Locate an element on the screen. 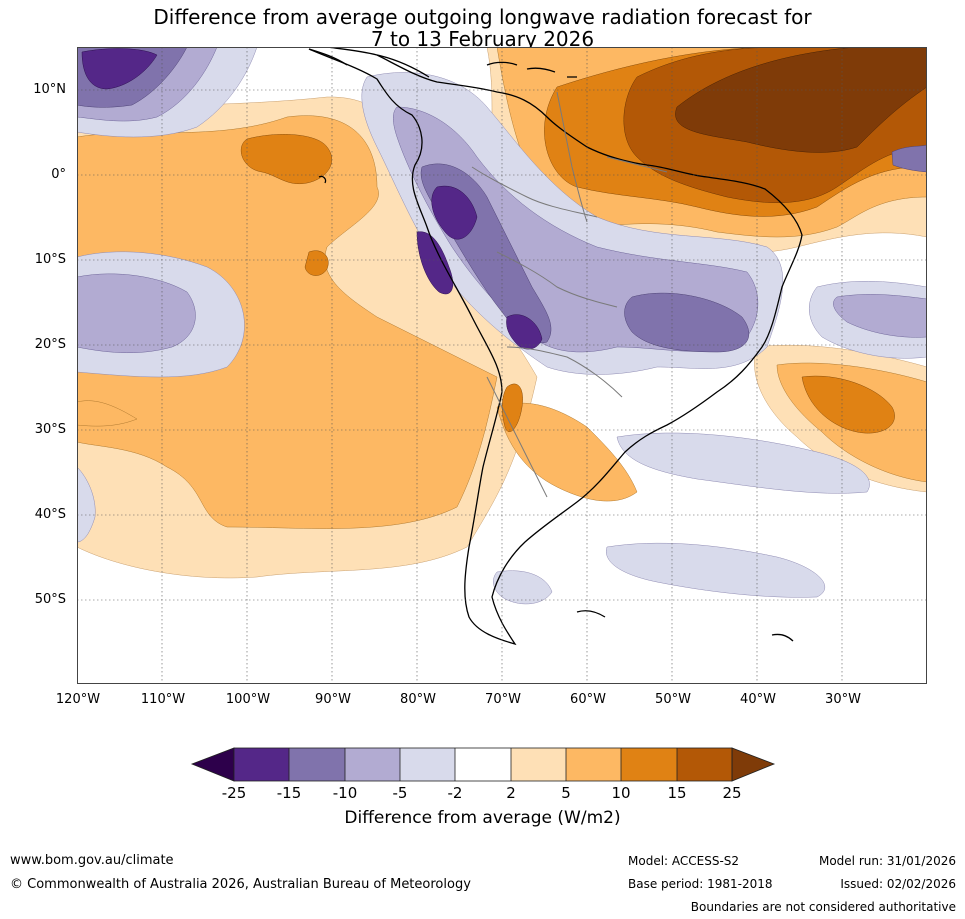 This screenshot has height=919, width=965. website-link: www.bom.gov.au/climate is located at coordinates (92, 860).